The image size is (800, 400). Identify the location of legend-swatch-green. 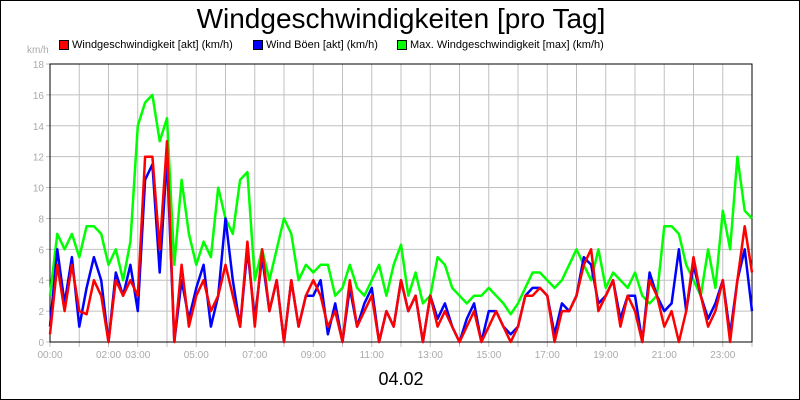
(402, 45).